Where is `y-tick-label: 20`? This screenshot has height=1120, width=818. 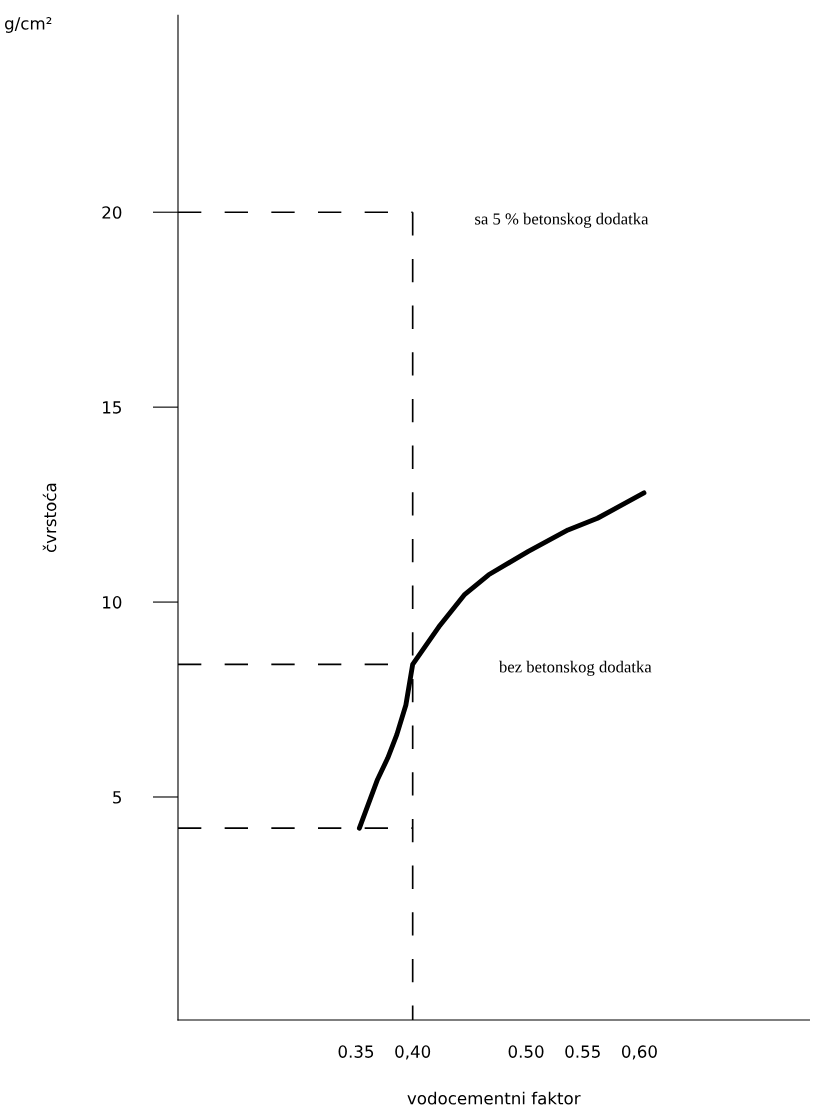
y-tick-label: 20 is located at coordinates (112, 212).